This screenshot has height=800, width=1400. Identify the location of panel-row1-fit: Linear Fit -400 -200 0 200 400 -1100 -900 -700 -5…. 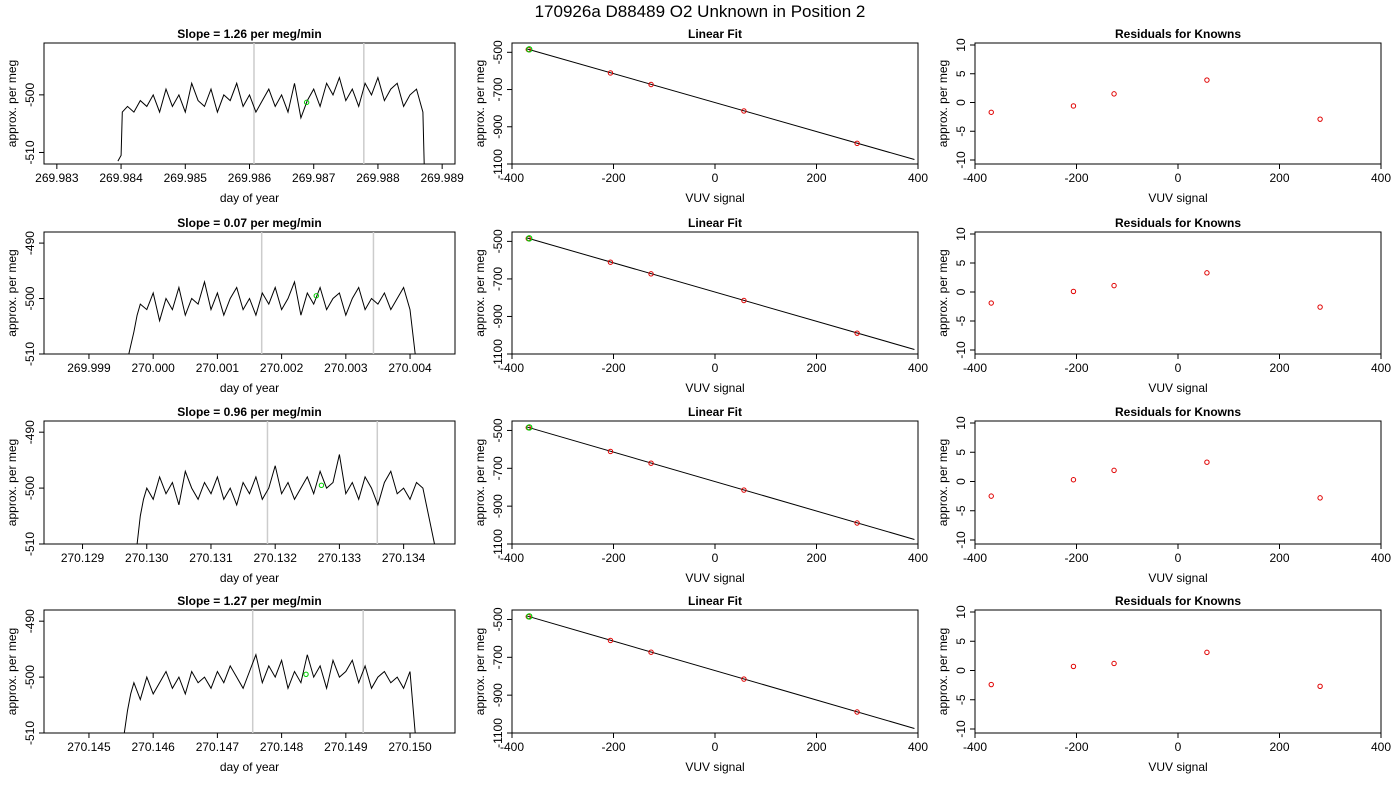
(700, 116).